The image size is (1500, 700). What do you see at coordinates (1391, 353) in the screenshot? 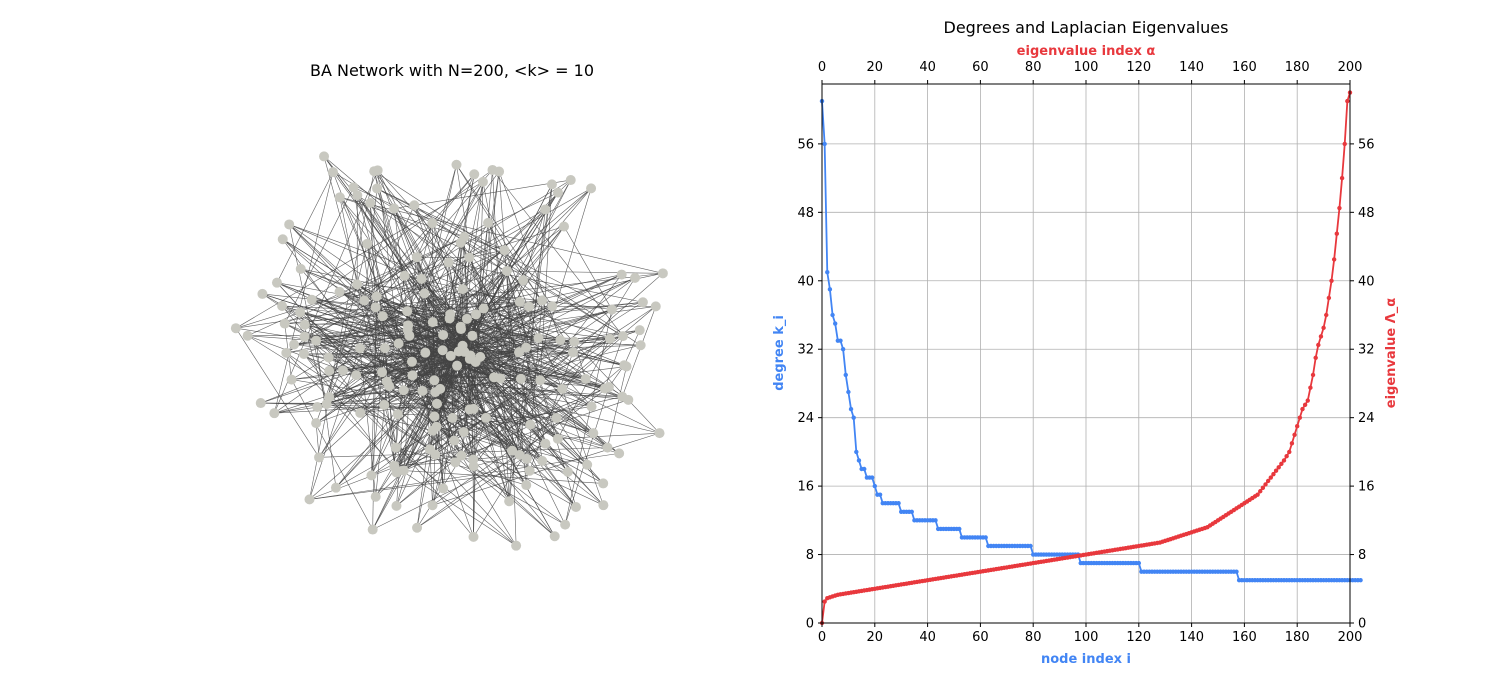
I see `y-axis-label-right: eigenvalue Λ_α` at bounding box center [1391, 353].